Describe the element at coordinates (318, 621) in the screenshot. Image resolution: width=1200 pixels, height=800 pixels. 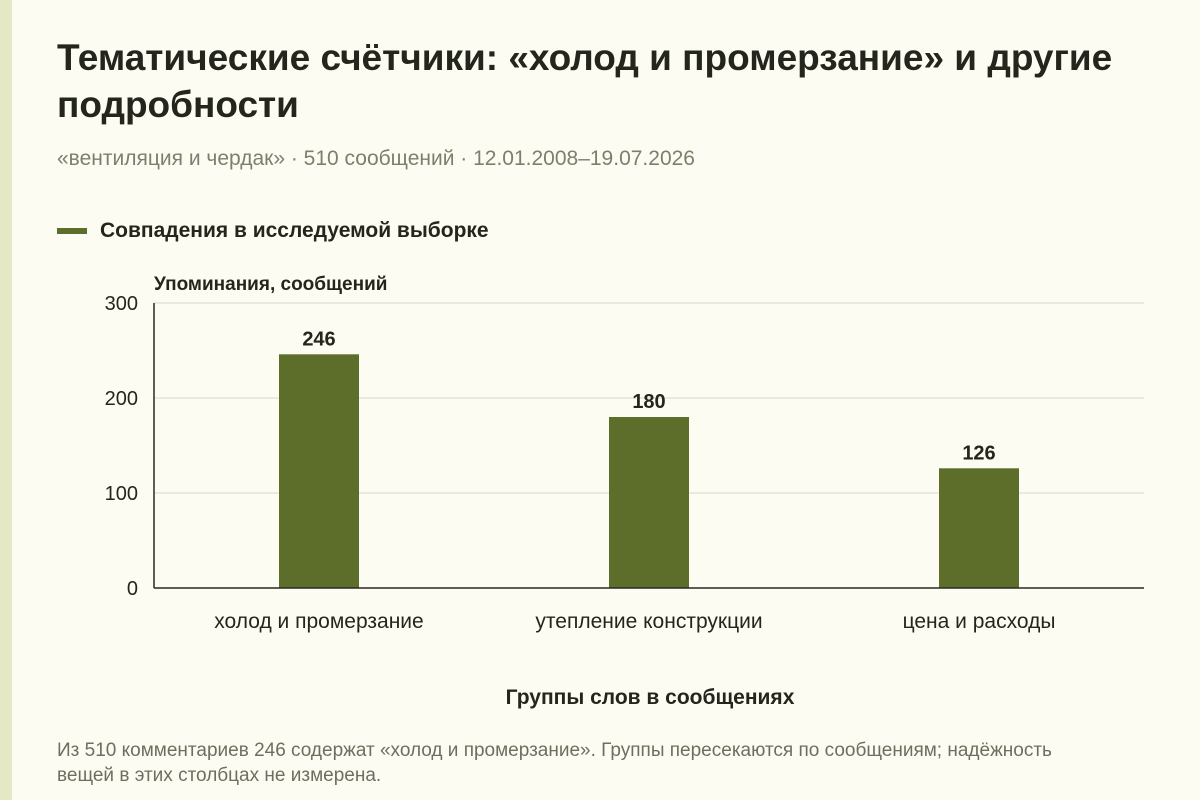
I see `x-tick-label: холод и промерзание` at that location.